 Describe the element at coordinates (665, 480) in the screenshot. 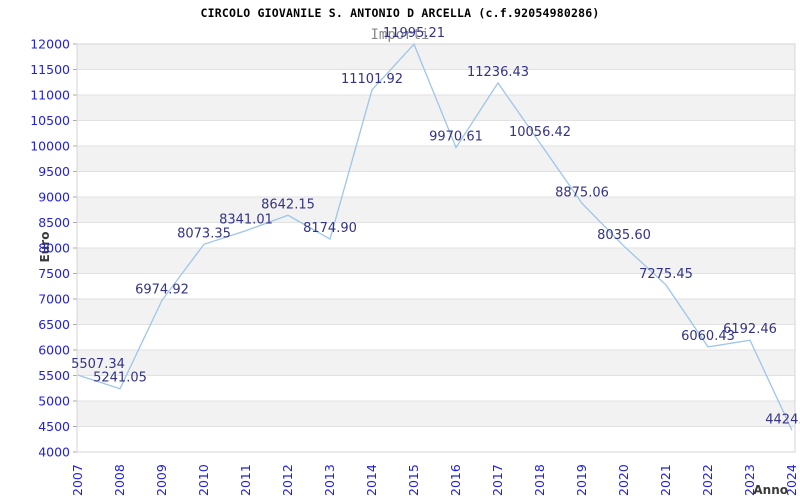

I see `x-tick-label: 2021` at that location.